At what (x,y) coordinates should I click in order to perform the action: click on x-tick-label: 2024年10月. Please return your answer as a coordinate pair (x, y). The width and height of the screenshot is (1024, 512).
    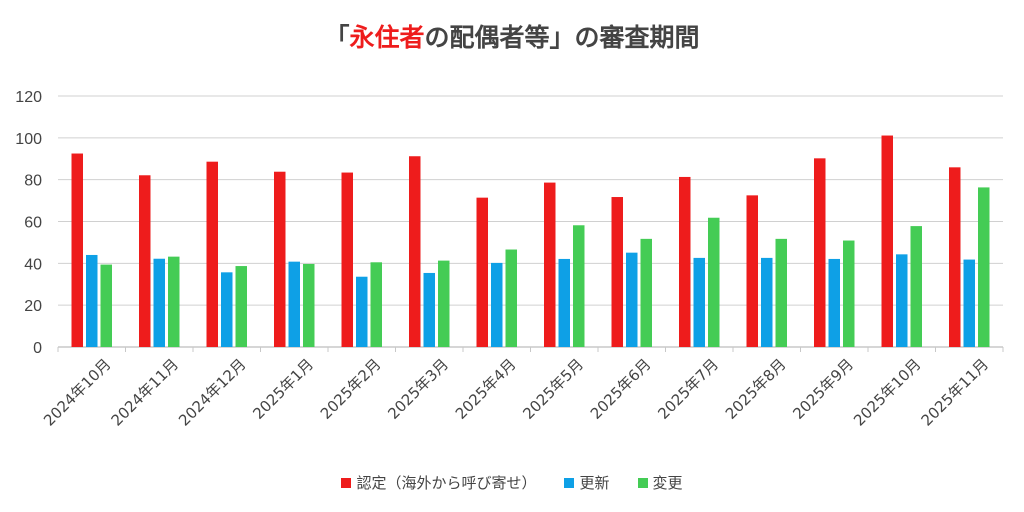
    Looking at the image, I should click on (77, 392).